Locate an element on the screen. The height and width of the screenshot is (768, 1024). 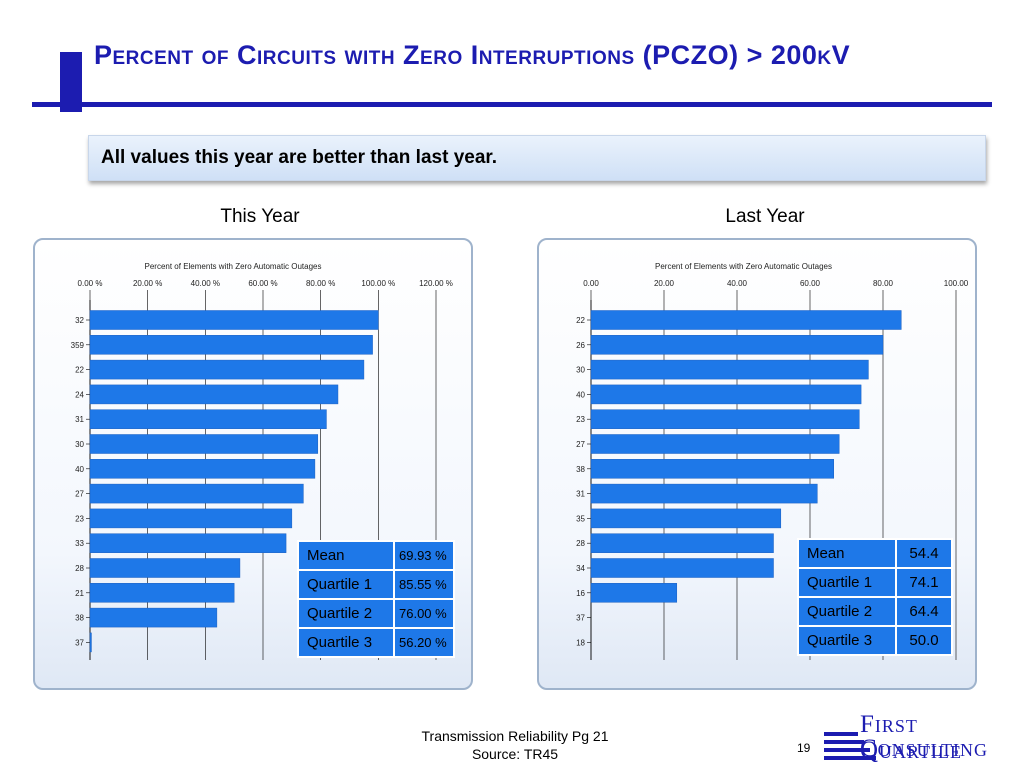
x-tick-label: 0.00 % is located at coordinates (90, 283).